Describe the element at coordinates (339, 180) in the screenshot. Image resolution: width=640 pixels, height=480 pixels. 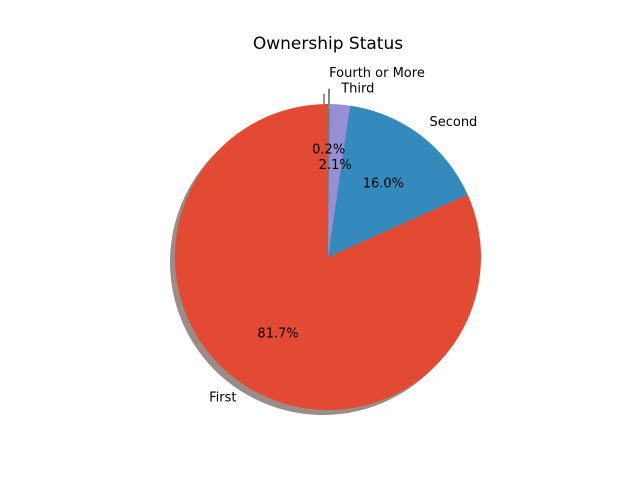
I see `pie-slice-third` at that location.